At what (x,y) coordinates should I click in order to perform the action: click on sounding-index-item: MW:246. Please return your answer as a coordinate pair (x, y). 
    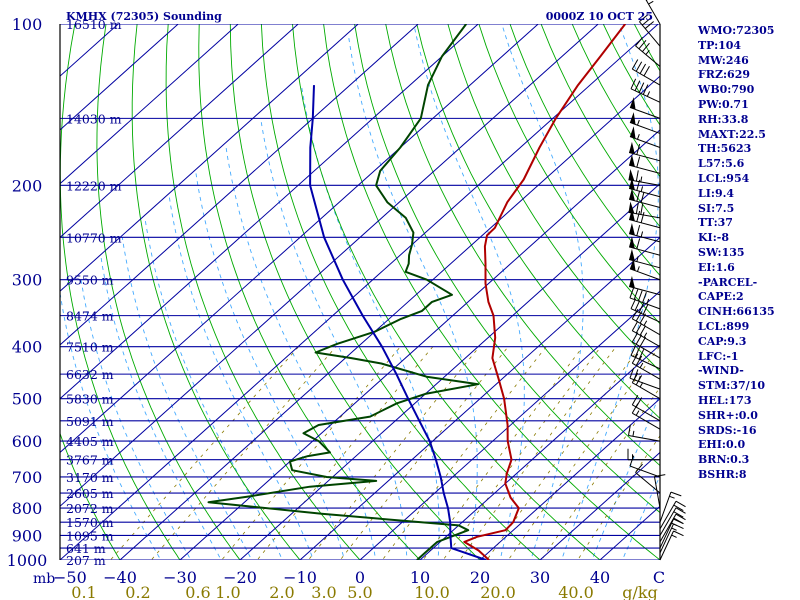
    Looking at the image, I should click on (723, 60).